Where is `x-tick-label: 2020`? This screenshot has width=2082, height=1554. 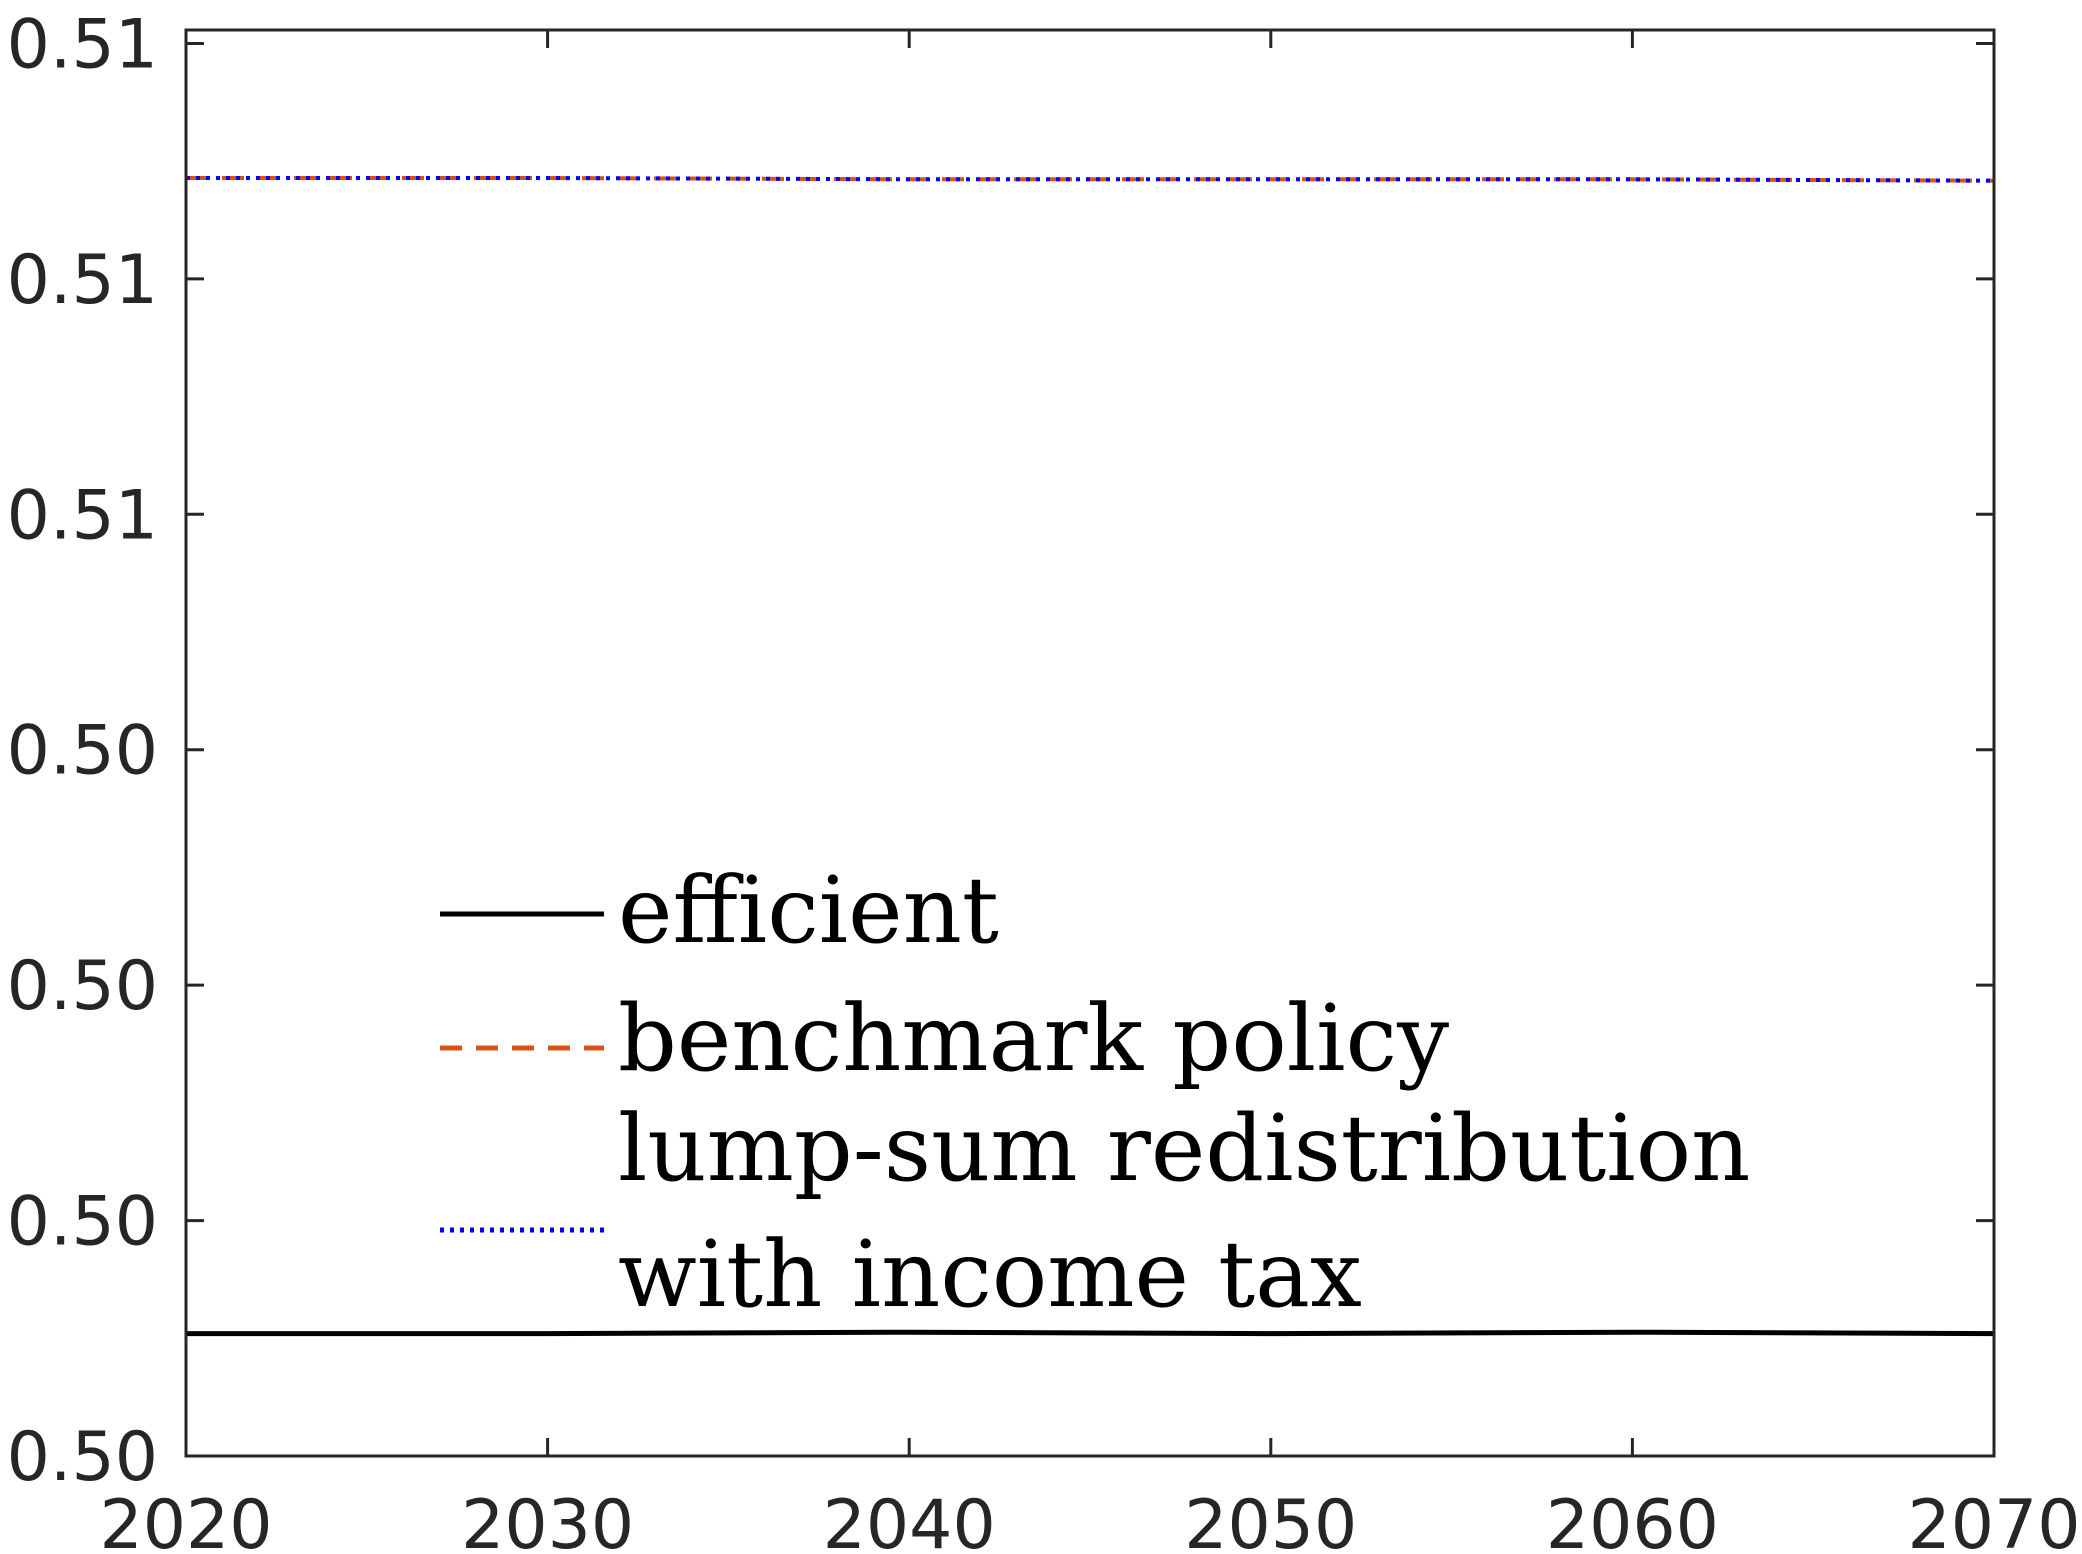 x-tick-label: 2020 is located at coordinates (185, 1520).